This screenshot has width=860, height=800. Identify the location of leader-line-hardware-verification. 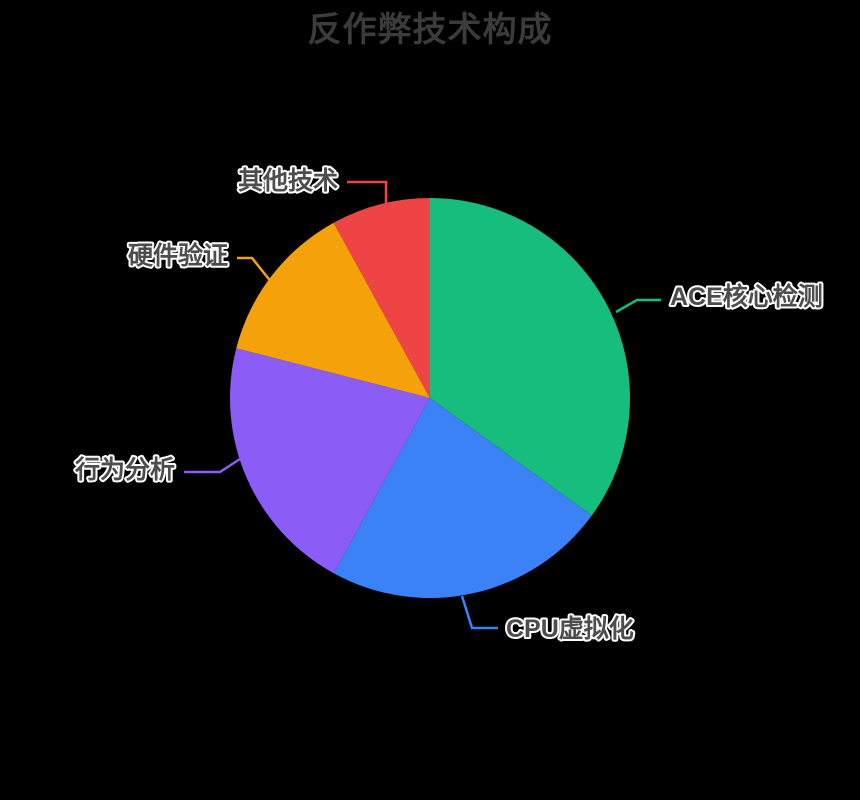
(255, 270).